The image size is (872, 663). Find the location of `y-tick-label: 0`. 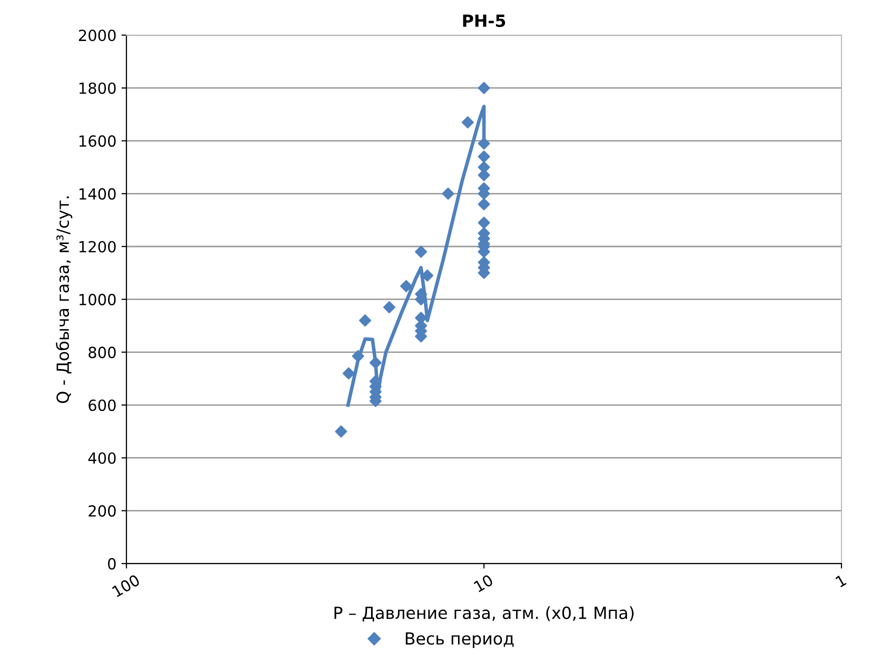

y-tick-label: 0 is located at coordinates (112, 564).